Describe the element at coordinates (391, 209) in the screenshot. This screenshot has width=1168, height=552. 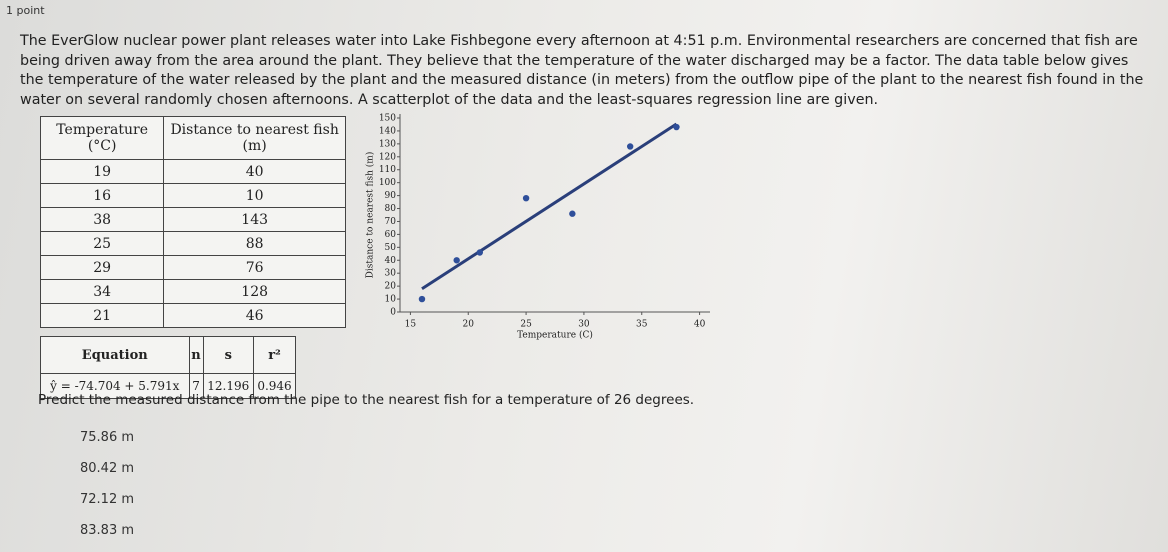
I see `y-tick-label: 80` at that location.